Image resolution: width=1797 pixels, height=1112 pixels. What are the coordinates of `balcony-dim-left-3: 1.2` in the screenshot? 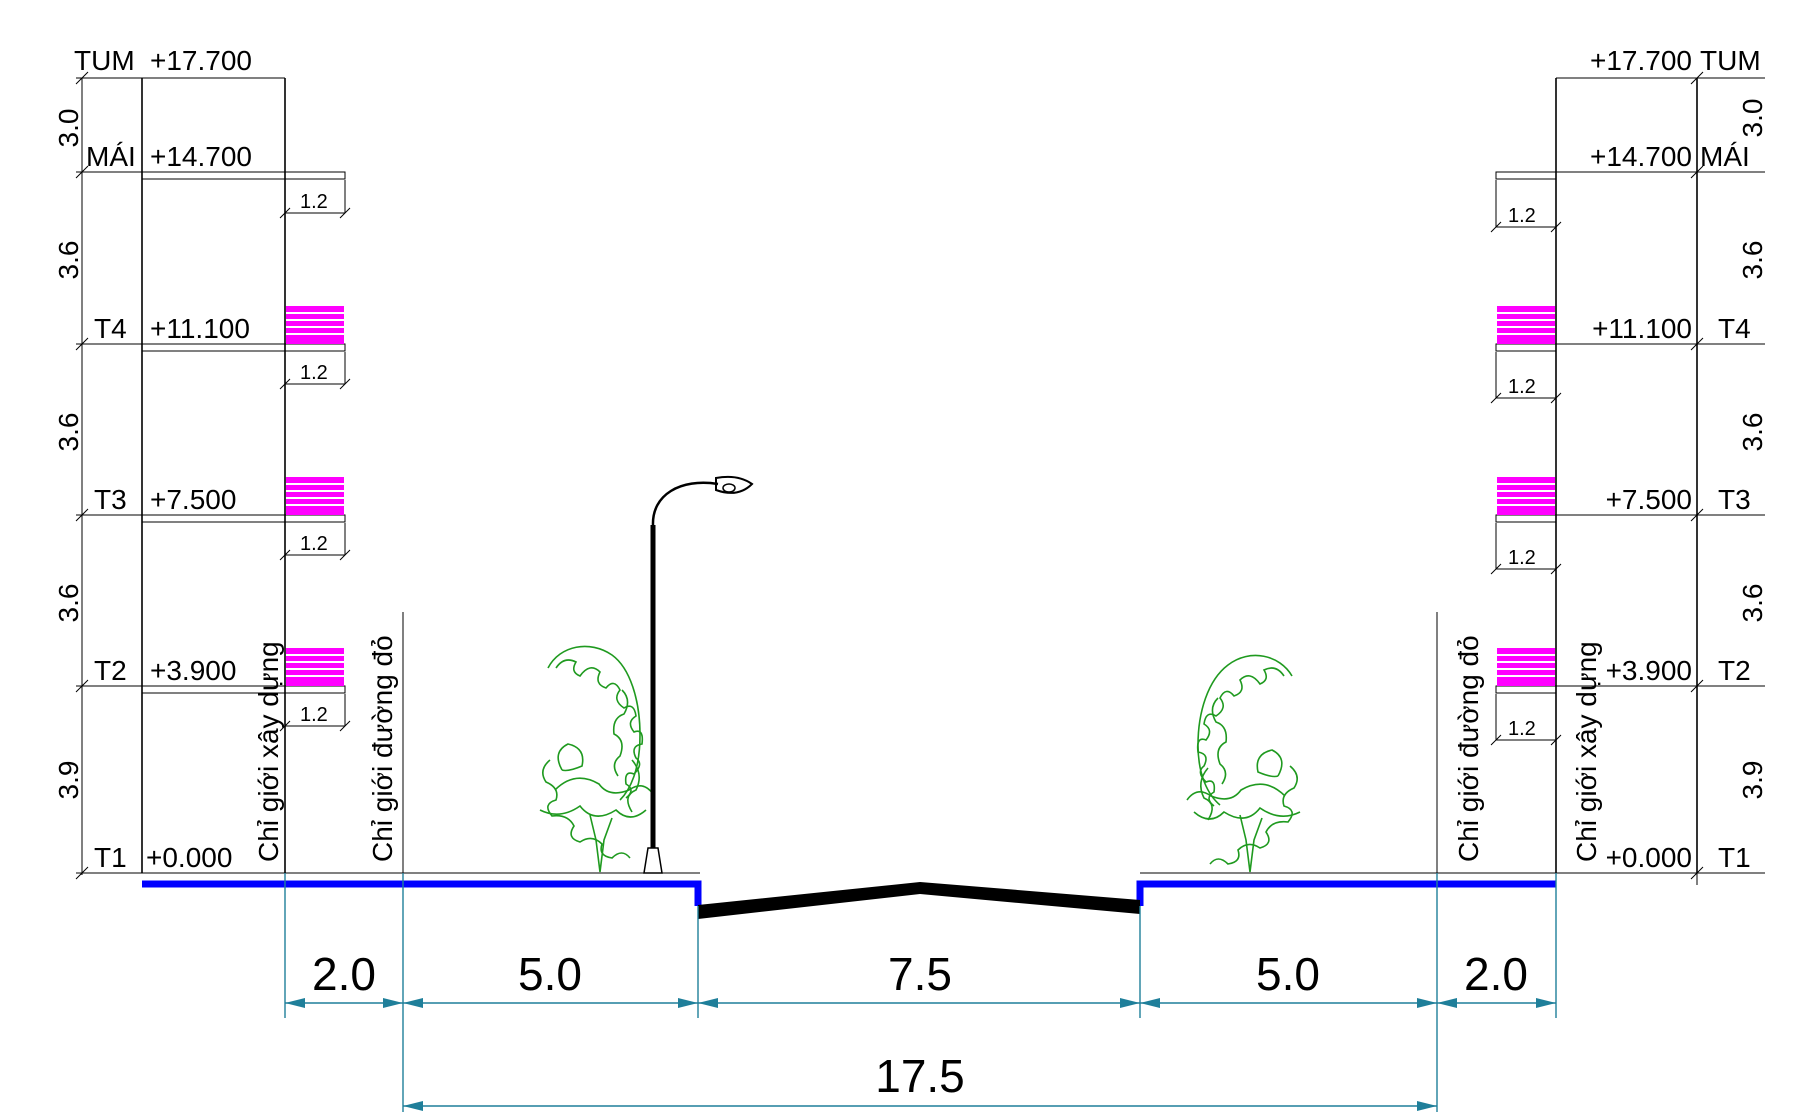 It's located at (314, 544).